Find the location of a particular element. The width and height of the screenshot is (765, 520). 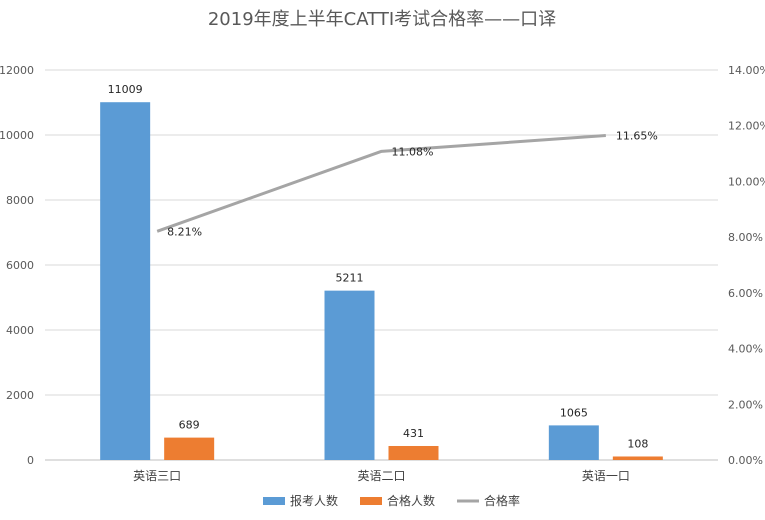

line-合格率 is located at coordinates (381, 183).